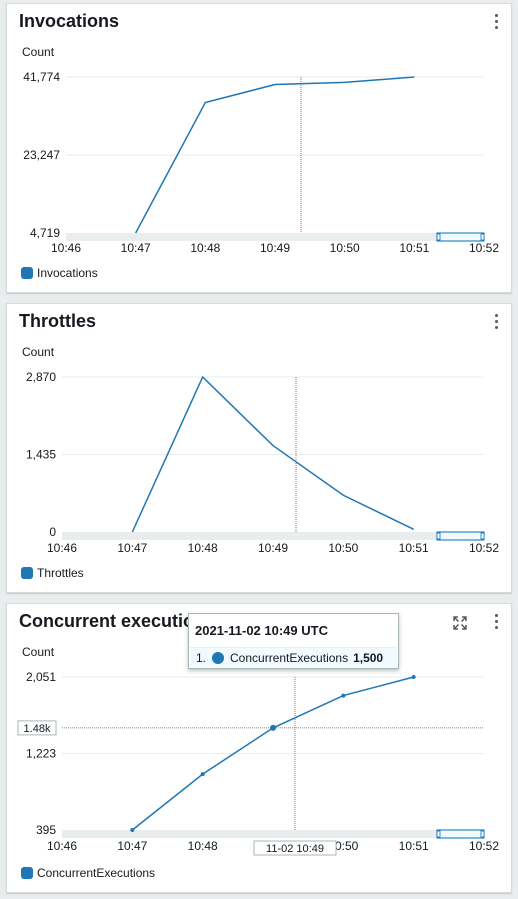 The height and width of the screenshot is (899, 518). What do you see at coordinates (41, 155) in the screenshot?
I see `y-tick-label: 23,247` at bounding box center [41, 155].